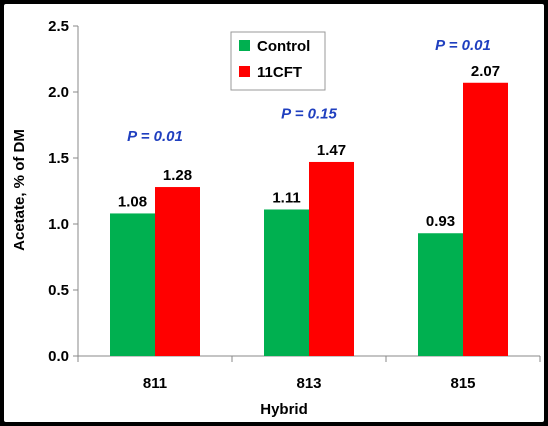 The height and width of the screenshot is (426, 548). What do you see at coordinates (284, 409) in the screenshot?
I see `x-axis-title: Hybrid` at bounding box center [284, 409].